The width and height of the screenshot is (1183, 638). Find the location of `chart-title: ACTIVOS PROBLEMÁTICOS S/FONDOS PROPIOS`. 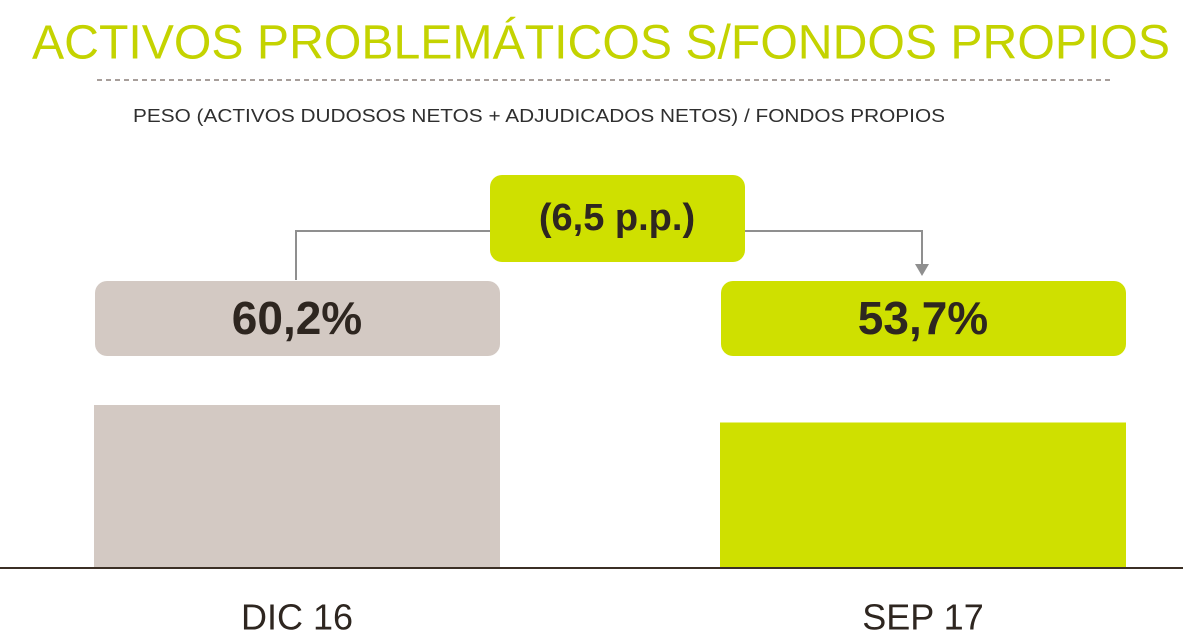

chart-title: ACTIVOS PROBLEMÁTICOS S/FONDOS PROPIOS is located at coordinates (601, 43).